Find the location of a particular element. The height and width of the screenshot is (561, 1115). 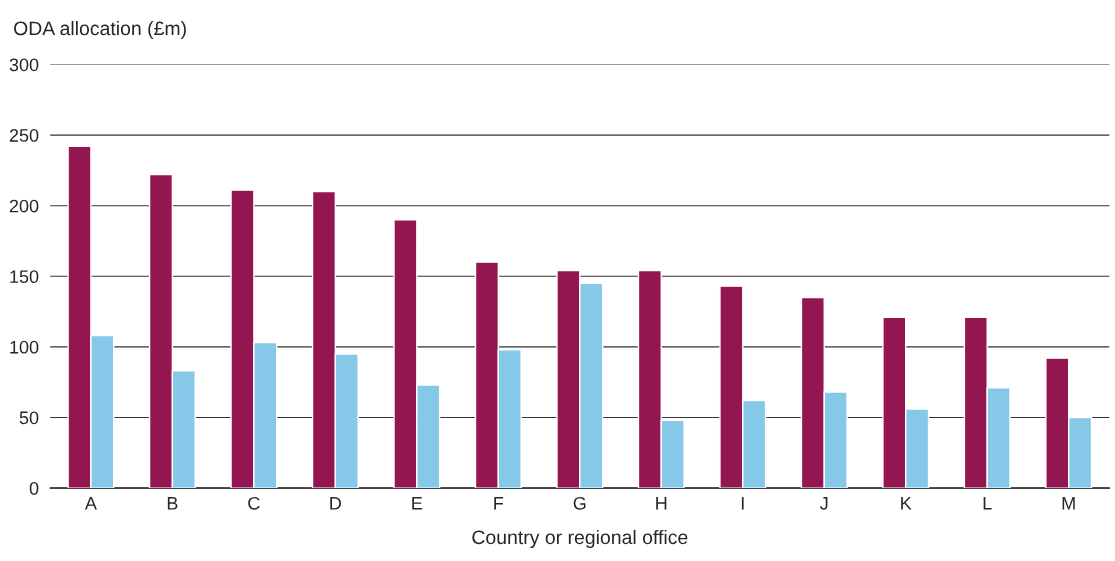

x-tick-label: J is located at coordinates (824, 503).